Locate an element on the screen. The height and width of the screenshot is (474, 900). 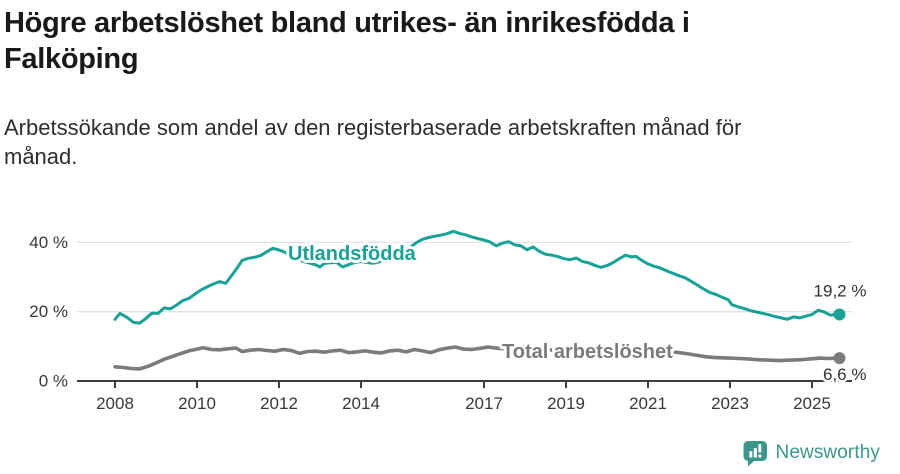
series-label-utlandsfodda: Utlandsfödda is located at coordinates (352, 254).